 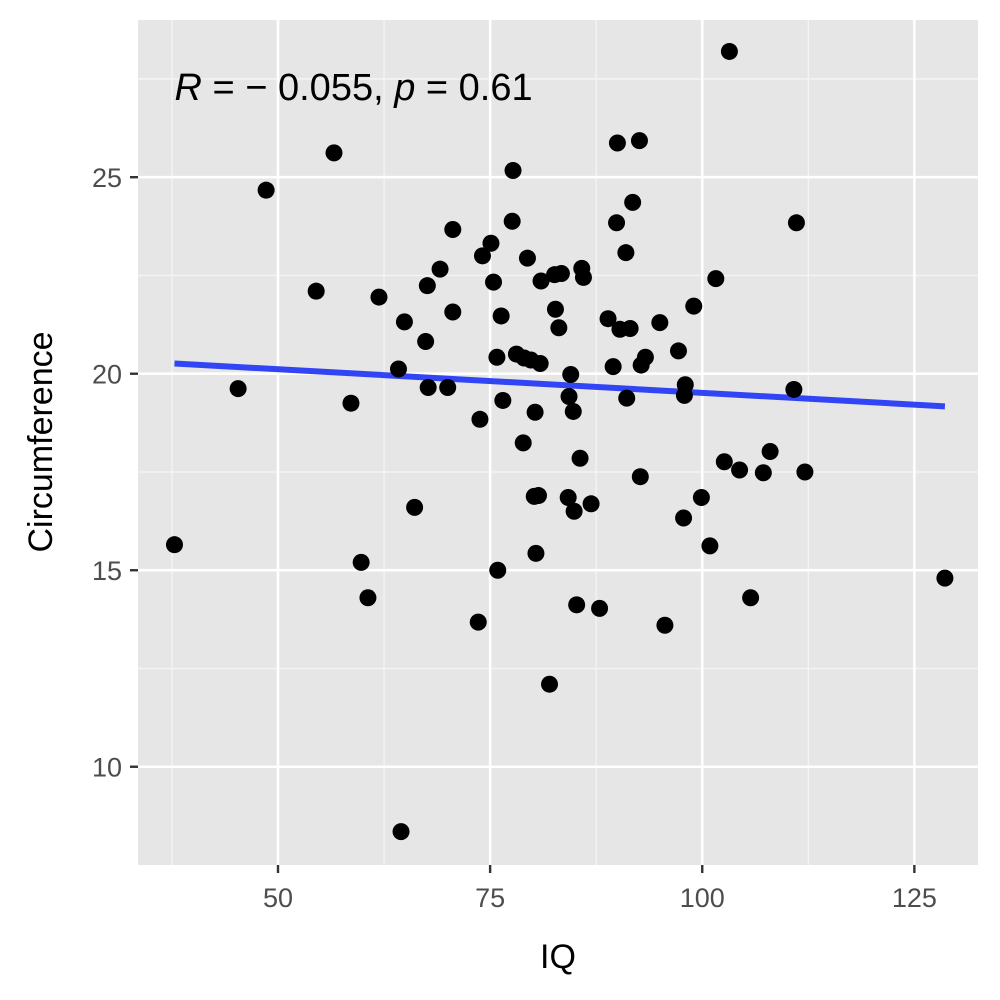 What do you see at coordinates (490, 898) in the screenshot?
I see `x-tick-label: 75` at bounding box center [490, 898].